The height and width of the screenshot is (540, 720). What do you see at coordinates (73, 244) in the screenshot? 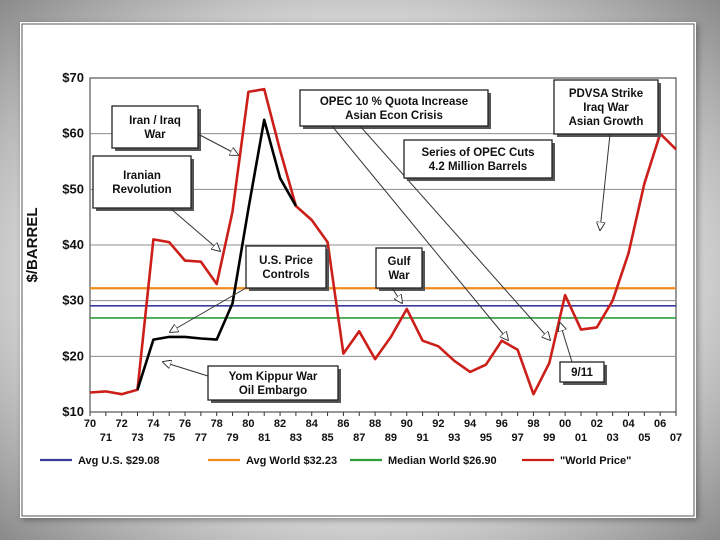
I see `y-tick-label: $40` at bounding box center [73, 244].